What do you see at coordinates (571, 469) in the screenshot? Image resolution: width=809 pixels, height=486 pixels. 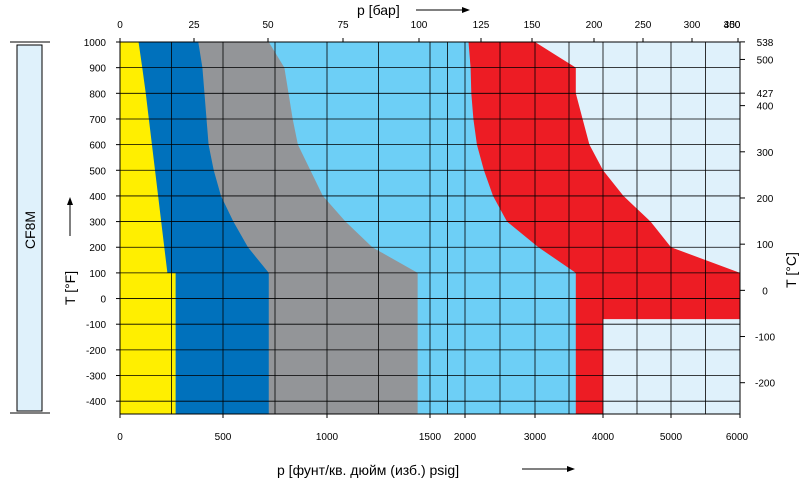 I see `x-bottom-arrow-head` at bounding box center [571, 469].